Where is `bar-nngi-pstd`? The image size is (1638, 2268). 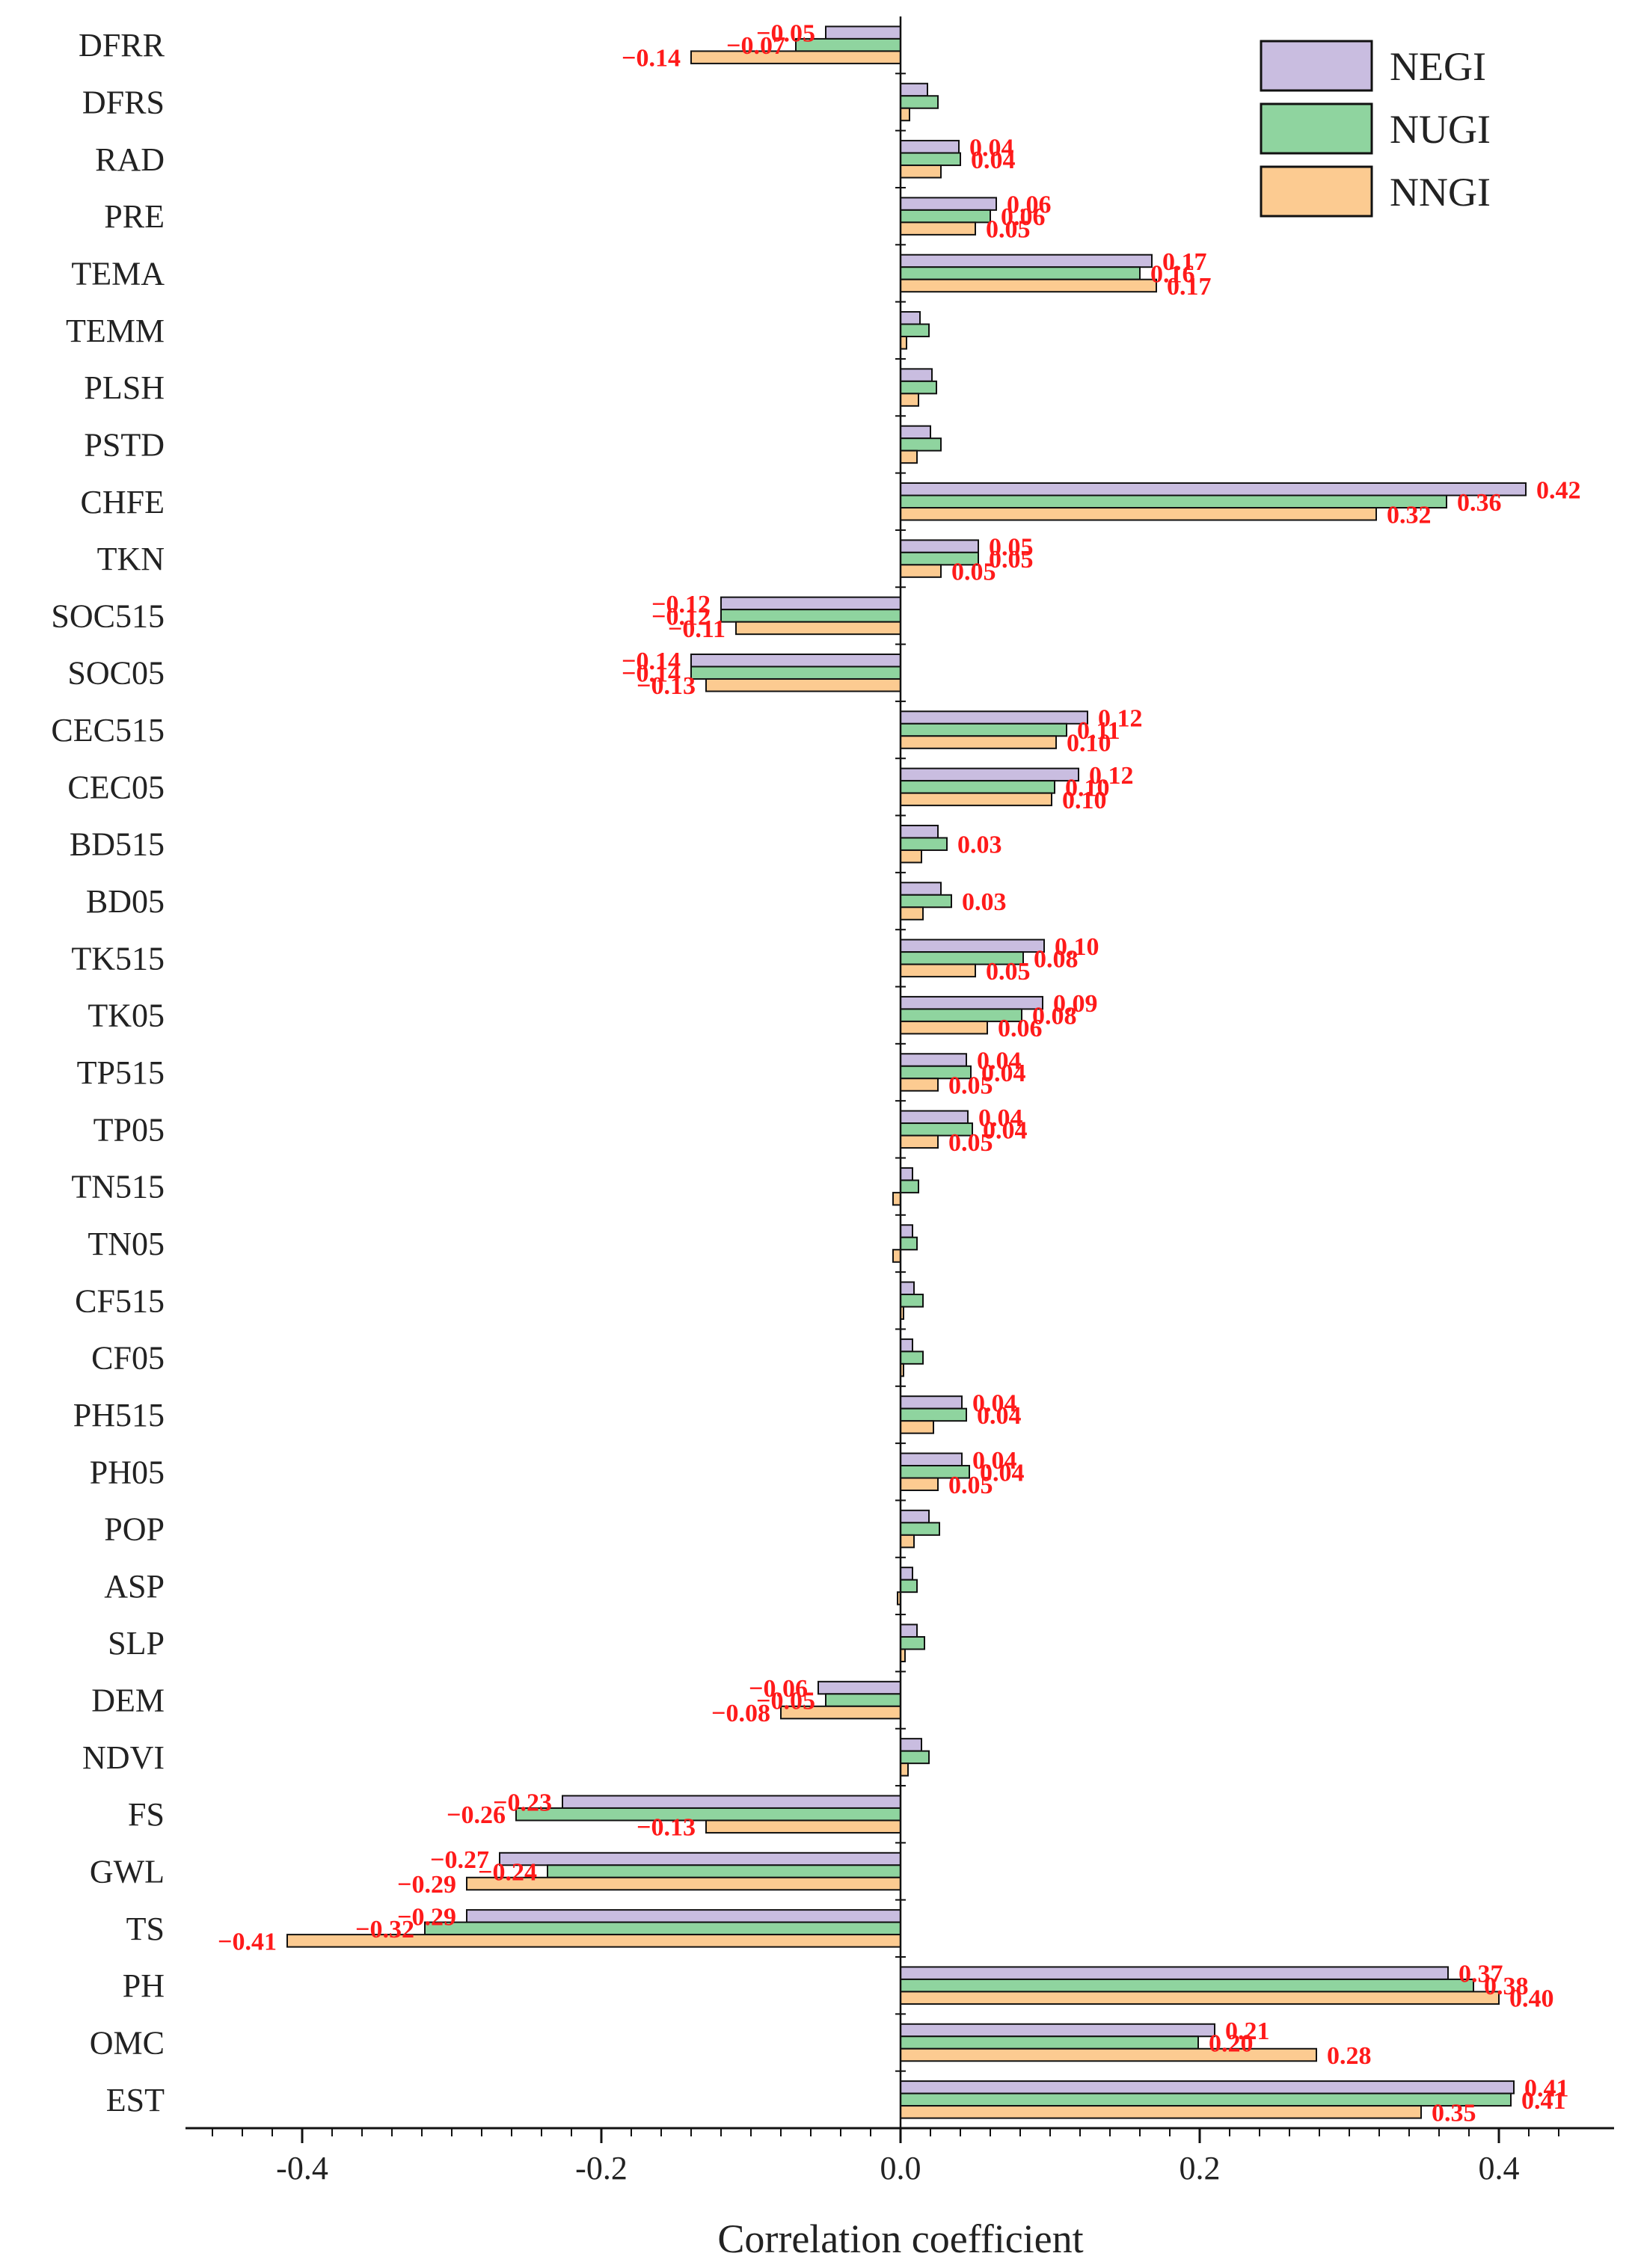
bar-nngi-pstd is located at coordinates (909, 456).